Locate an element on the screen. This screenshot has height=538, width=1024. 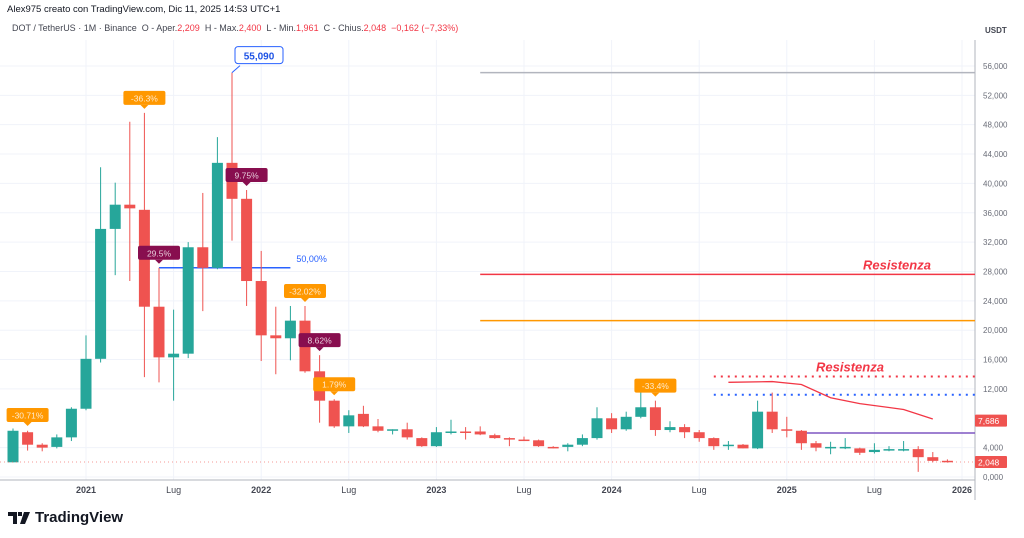
peak-callout-box is located at coordinates (259, 55).